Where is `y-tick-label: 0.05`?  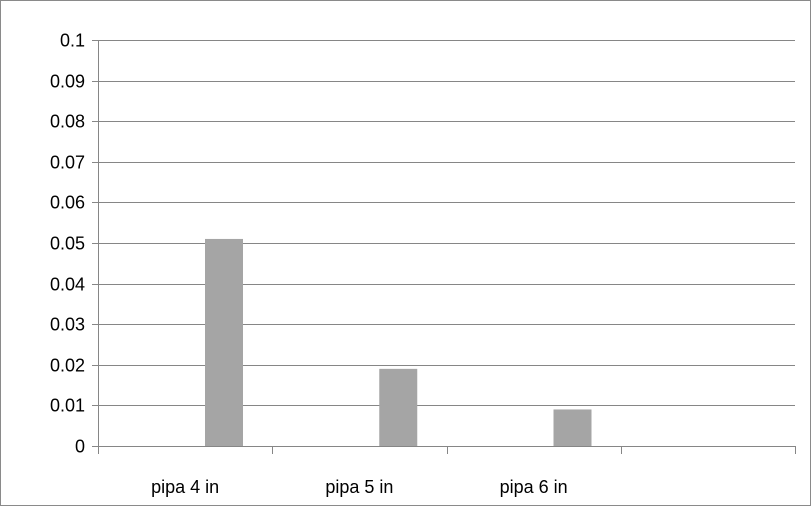
y-tick-label: 0.05 is located at coordinates (67, 244).